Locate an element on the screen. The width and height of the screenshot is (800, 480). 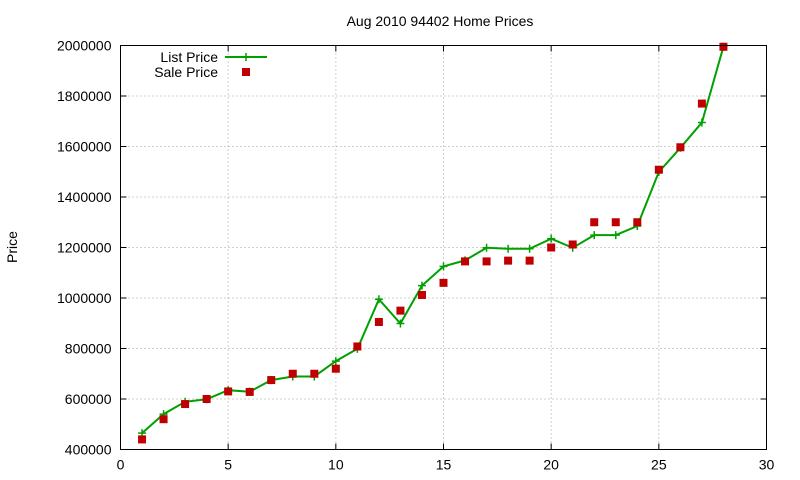
legend-cross-sample is located at coordinates (246, 57).